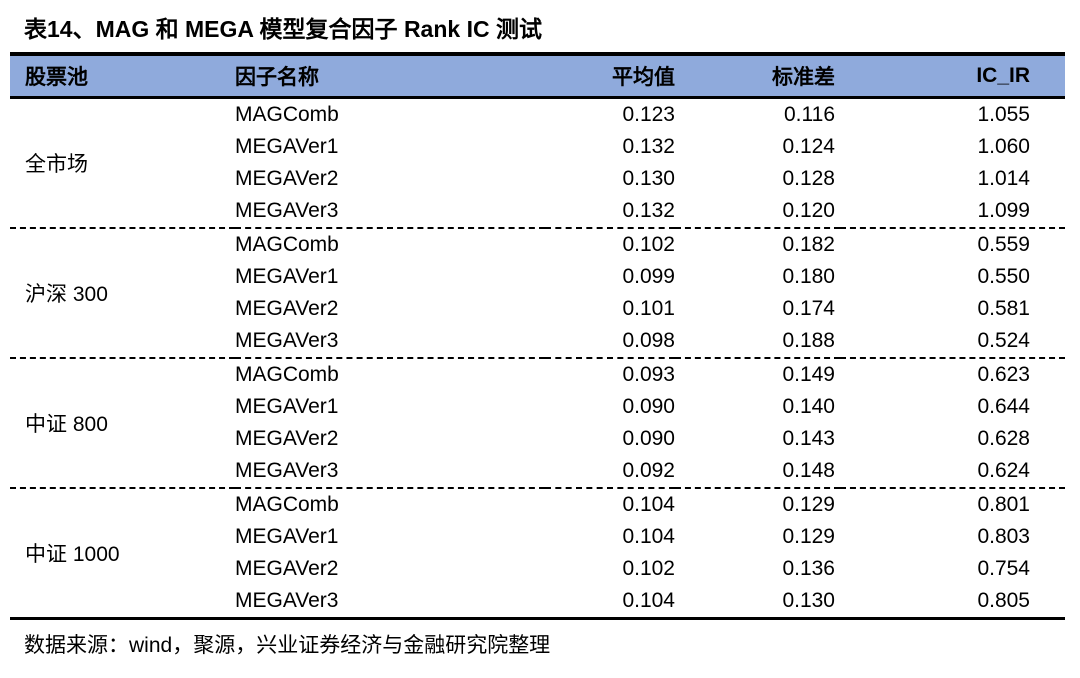 The width and height of the screenshot is (1080, 678). I want to click on table-row: MEGAVer1 0.090 0.140 0.644, so click(537, 407).